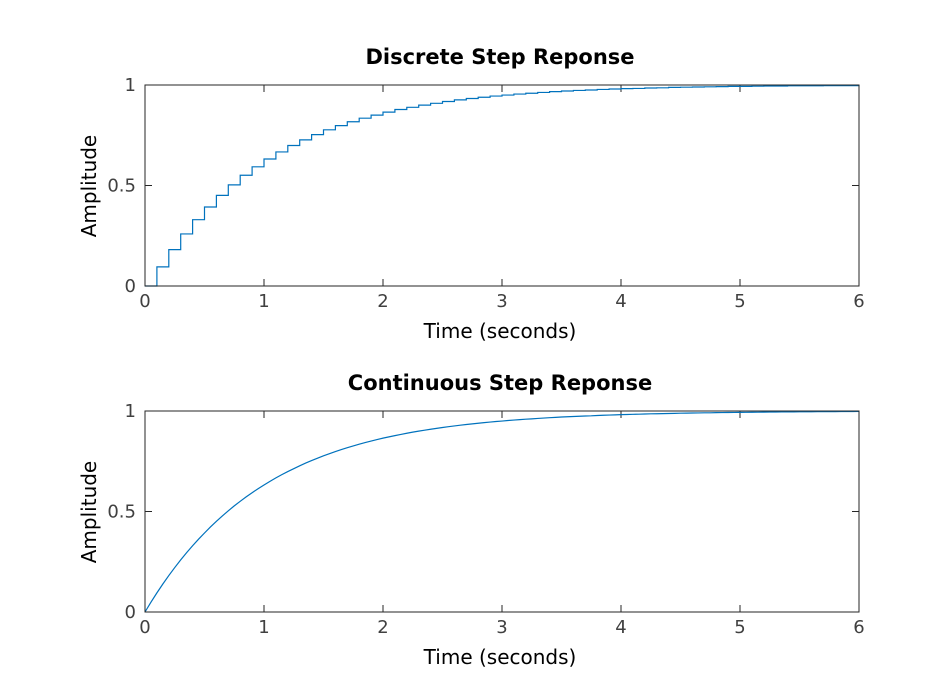 The image size is (950, 688). I want to click on plot-title: Continuous Step Reponse, so click(500, 383).